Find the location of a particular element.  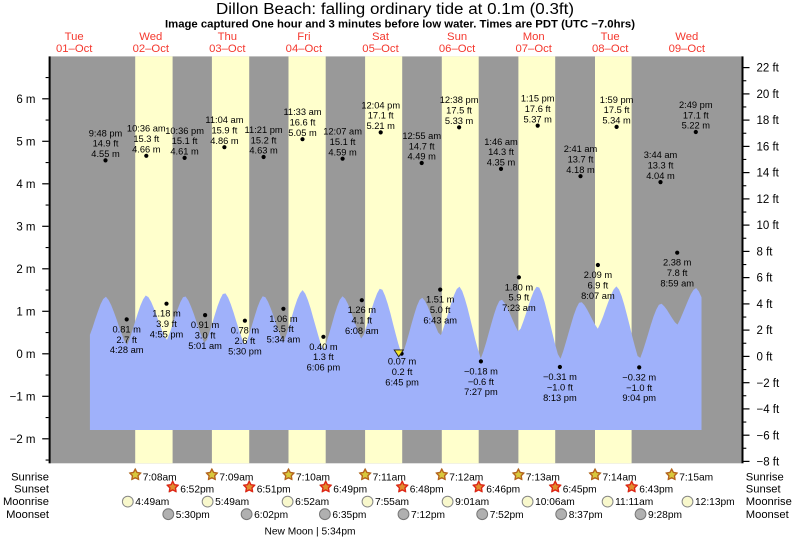

svg-text: 11:04 am is located at coordinates (224, 120).